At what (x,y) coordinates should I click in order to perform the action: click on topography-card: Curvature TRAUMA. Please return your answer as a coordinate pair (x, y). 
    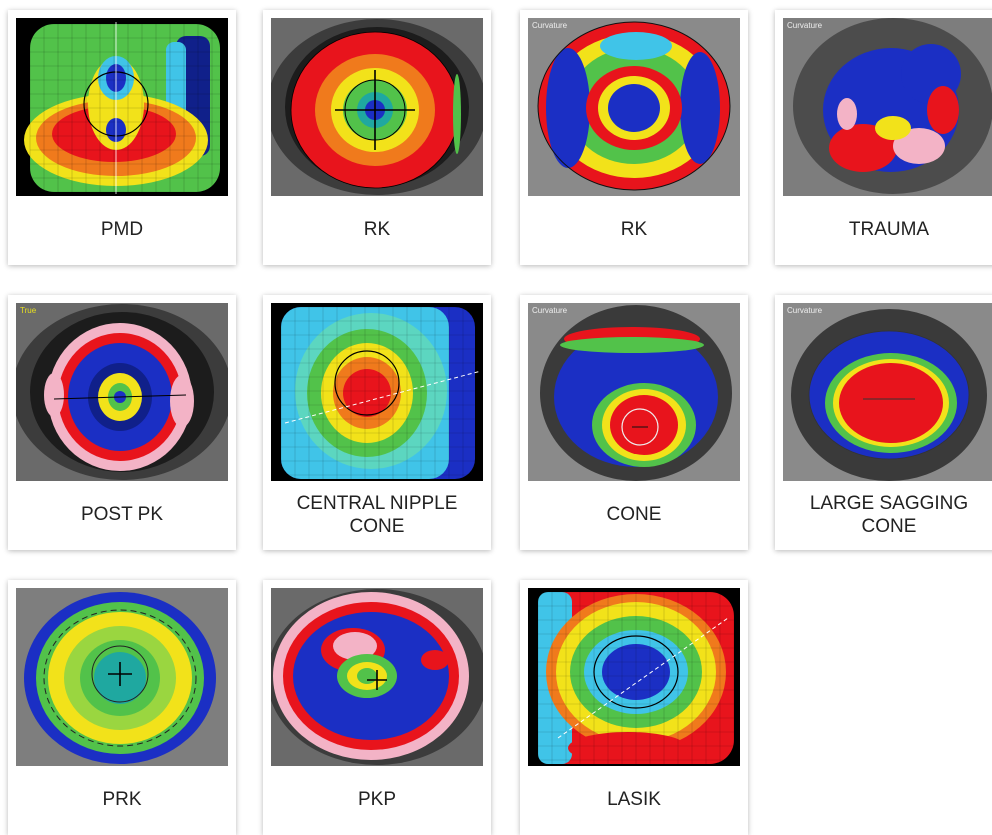
    Looking at the image, I should click on (883, 137).